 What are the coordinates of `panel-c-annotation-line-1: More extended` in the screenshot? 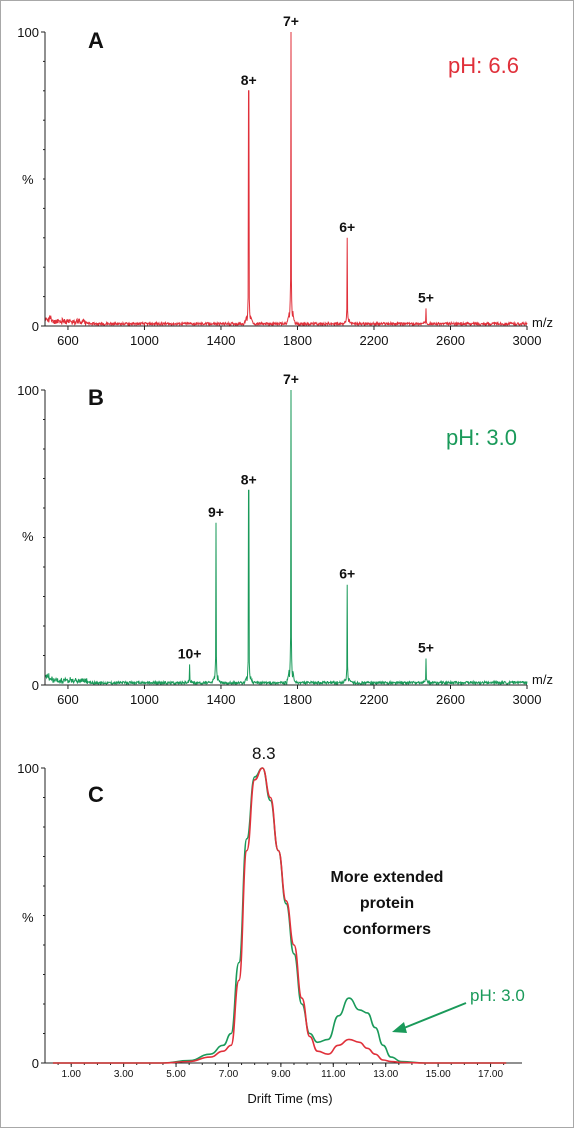 It's located at (387, 877).